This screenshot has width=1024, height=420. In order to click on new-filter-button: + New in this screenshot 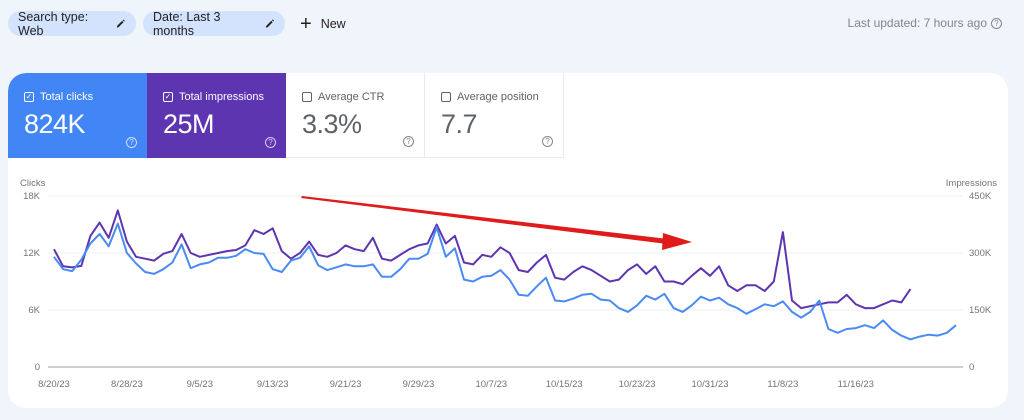, I will do `click(323, 23)`.